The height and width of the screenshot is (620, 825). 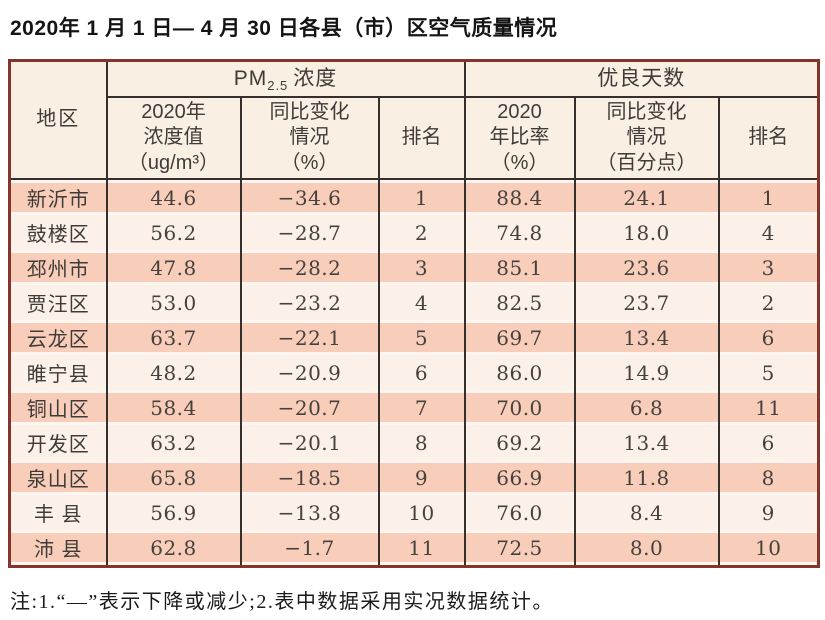 I want to click on region-cell: 贾汪区, so click(x=58, y=302).